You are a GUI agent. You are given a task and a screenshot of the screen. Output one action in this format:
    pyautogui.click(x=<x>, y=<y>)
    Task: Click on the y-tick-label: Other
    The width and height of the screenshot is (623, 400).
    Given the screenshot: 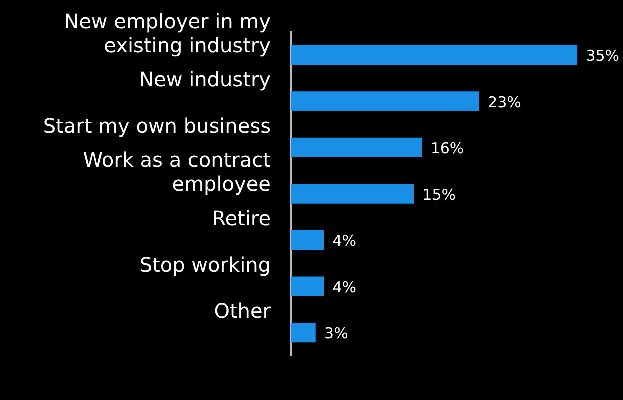 What is the action you would take?
    pyautogui.click(x=243, y=311)
    